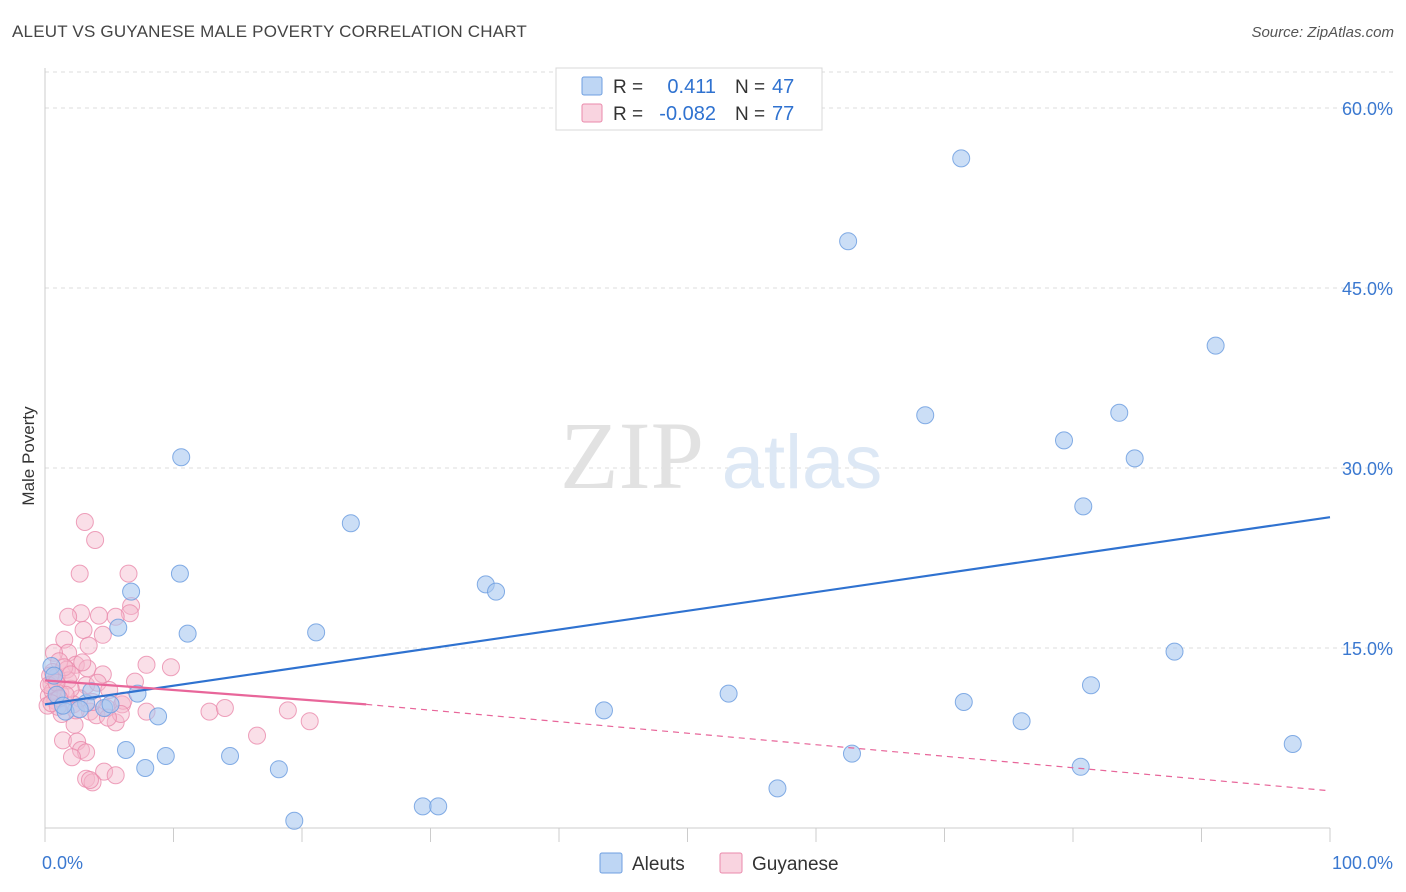 This screenshot has width=1406, height=892. Describe the element at coordinates (62, 863) in the screenshot. I see `x-tick-label: 0.0%` at that location.